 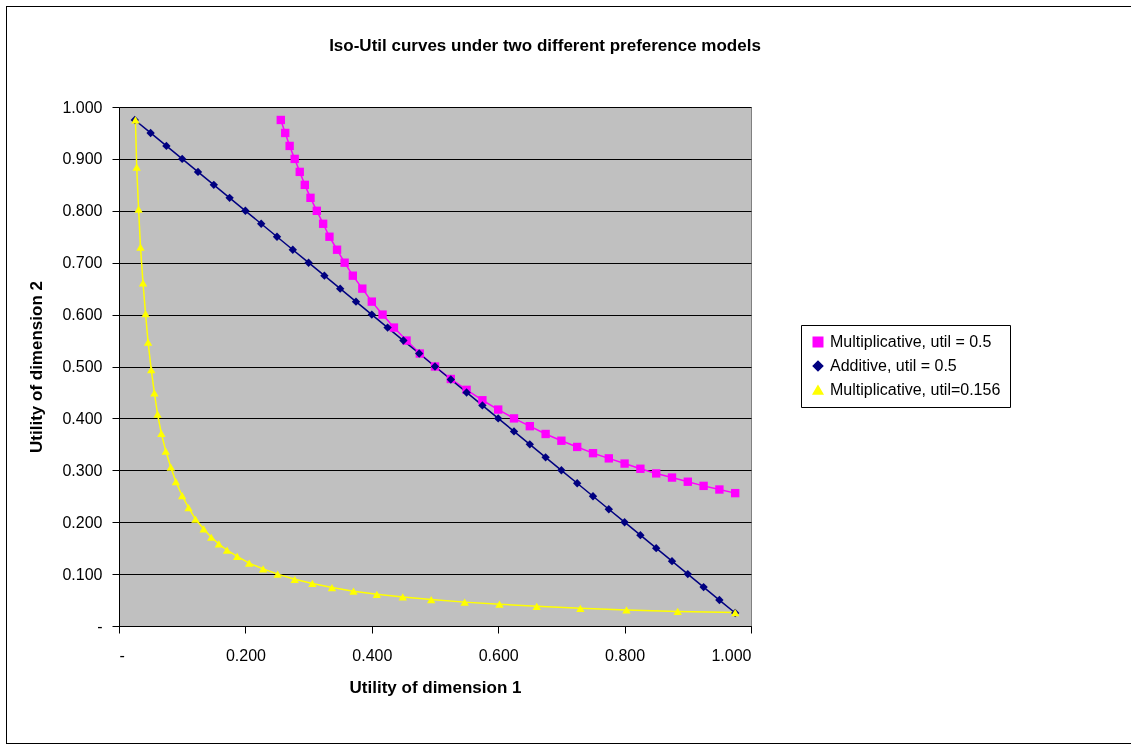 I want to click on y-axis-title: Utility of dimension 2, so click(x=37, y=367).